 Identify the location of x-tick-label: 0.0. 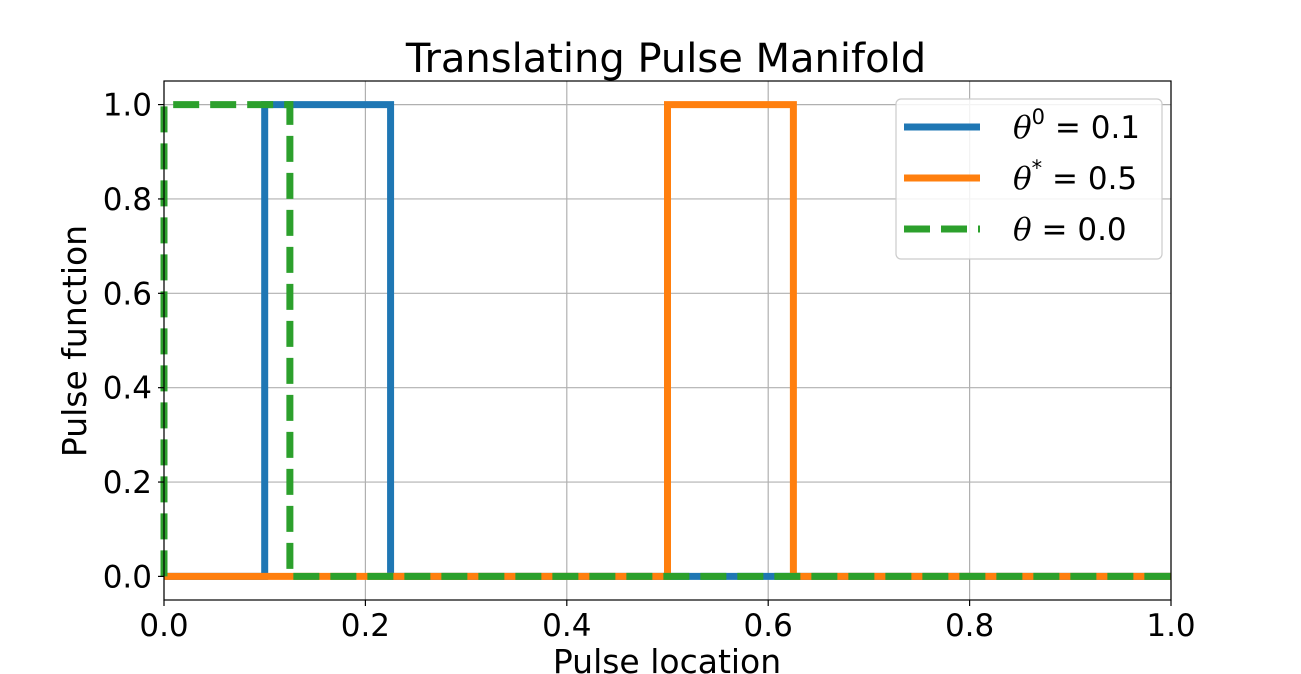
(163, 626).